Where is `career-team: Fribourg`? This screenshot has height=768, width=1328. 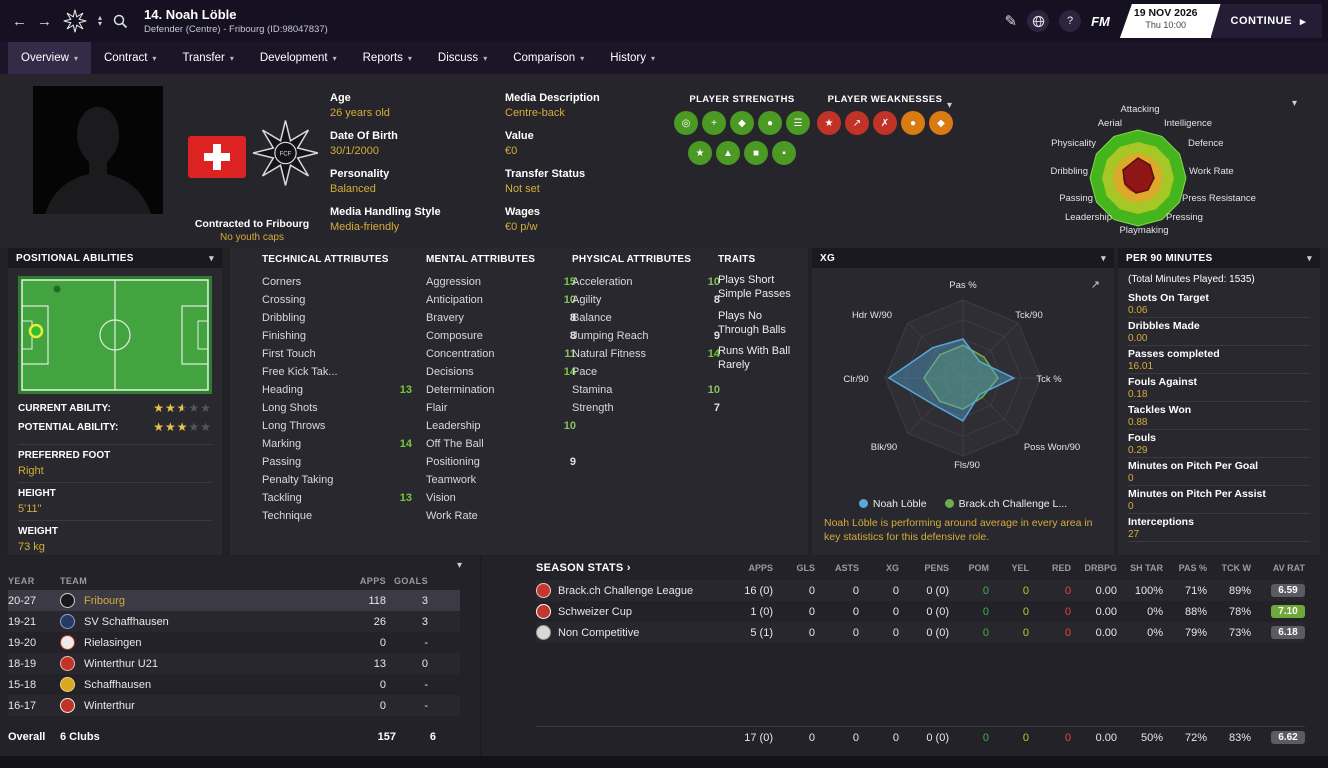 career-team: Fribourg is located at coordinates (104, 600).